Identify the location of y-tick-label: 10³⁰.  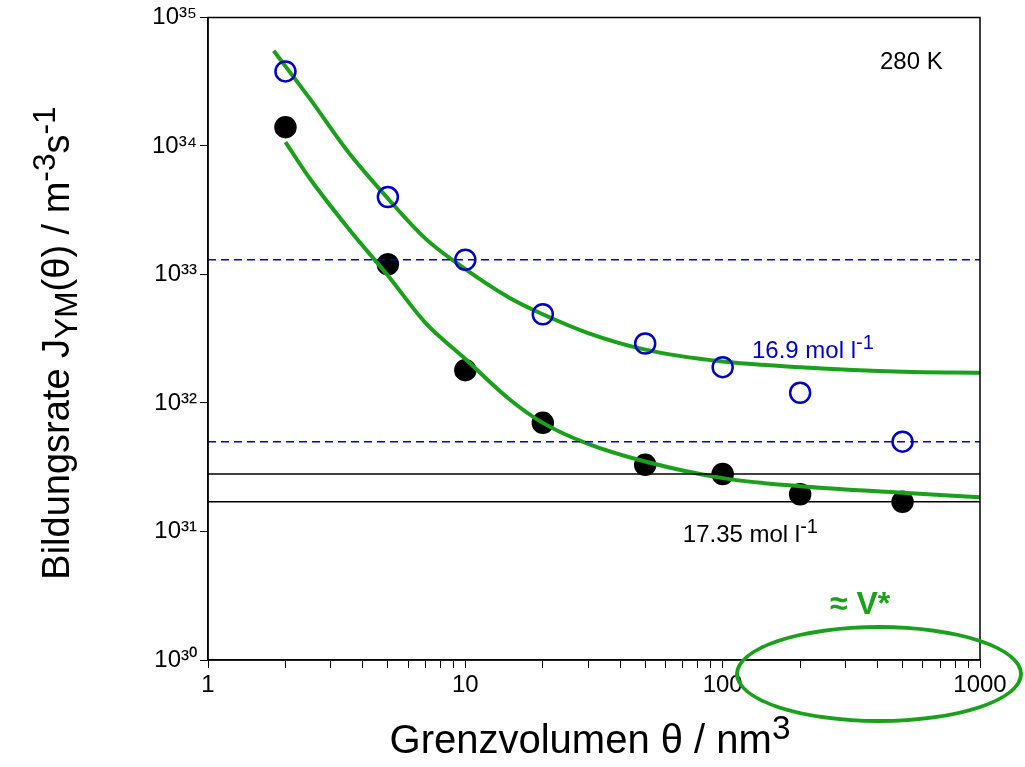
(175, 658).